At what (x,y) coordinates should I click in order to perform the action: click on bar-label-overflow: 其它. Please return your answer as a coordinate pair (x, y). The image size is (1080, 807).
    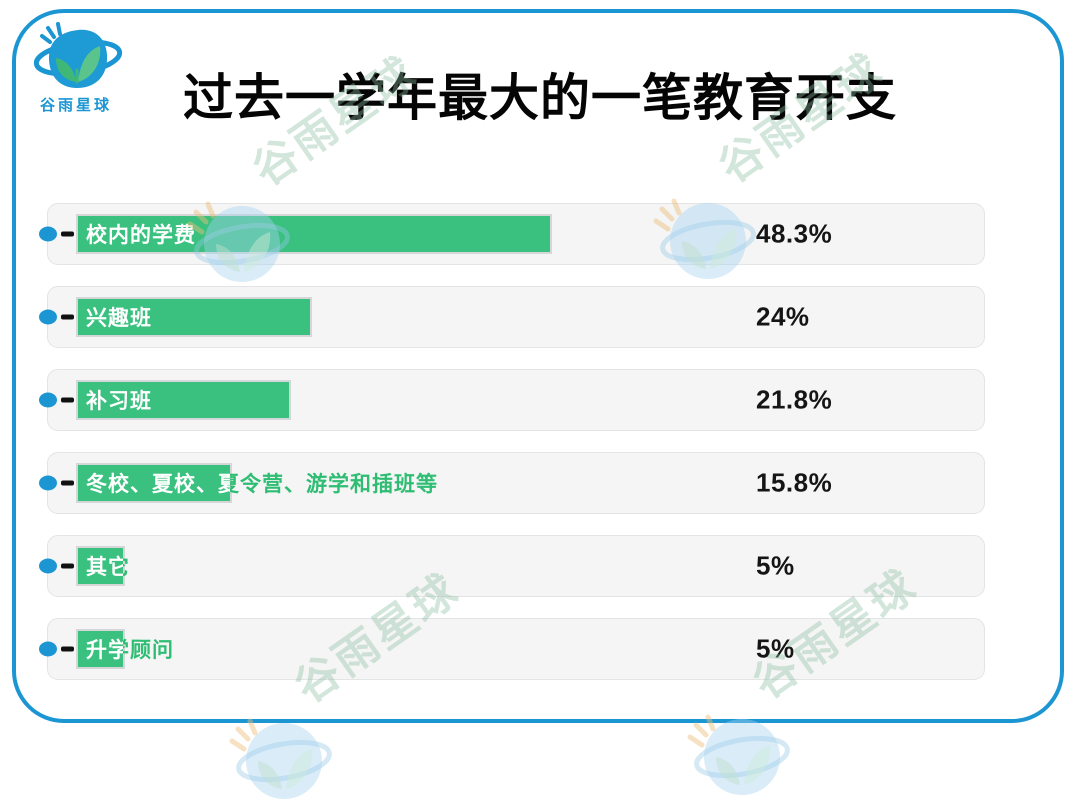
    Looking at the image, I should click on (108, 567).